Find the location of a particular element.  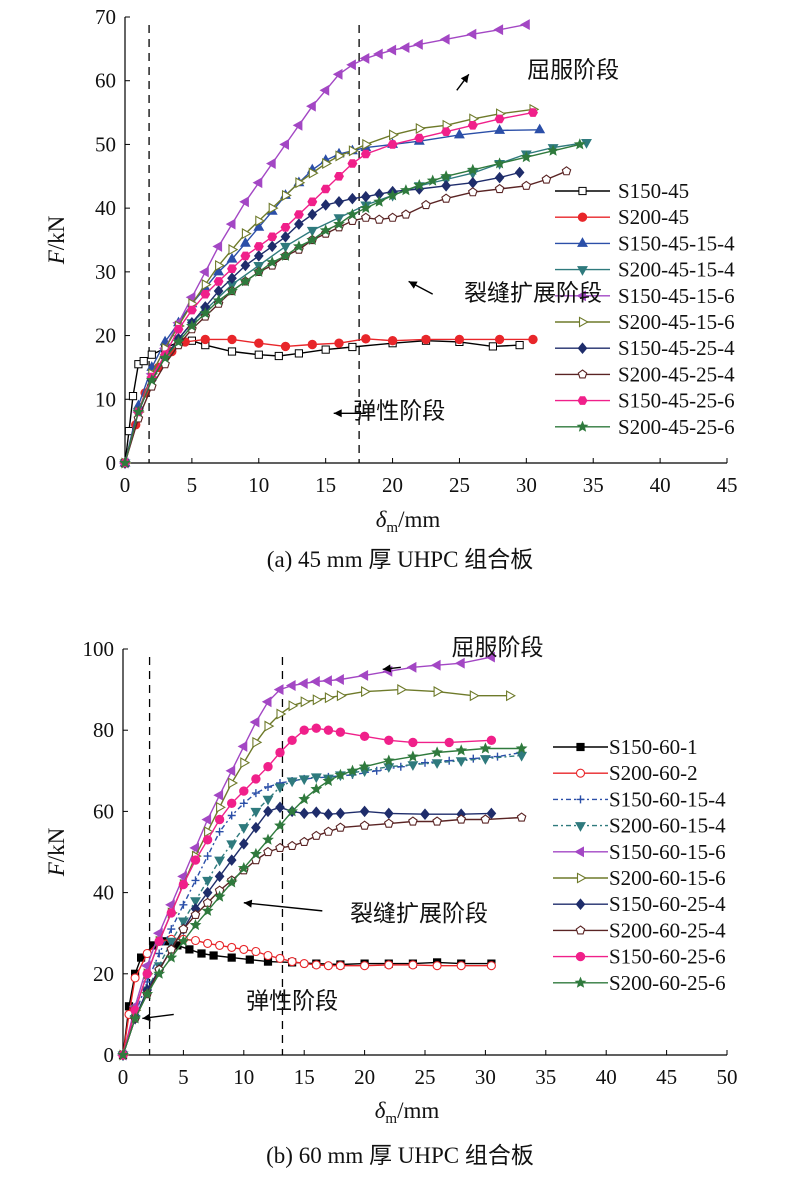

x-tick-label: 15 is located at coordinates (304, 1077).